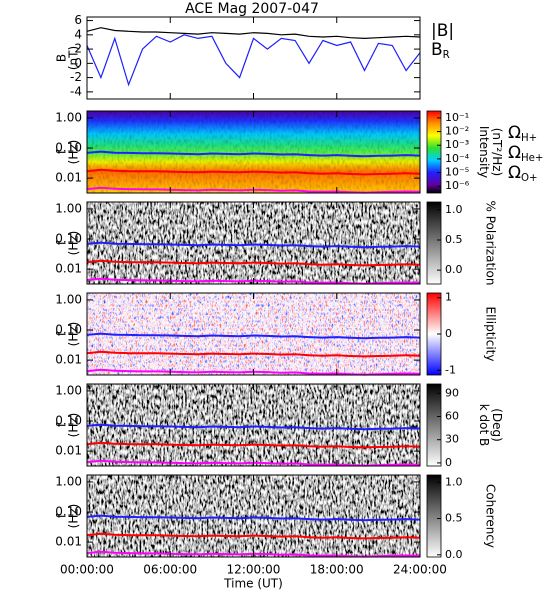 The width and height of the screenshot is (550, 600). I want to click on y-tick-label: -4, so click(76, 91).